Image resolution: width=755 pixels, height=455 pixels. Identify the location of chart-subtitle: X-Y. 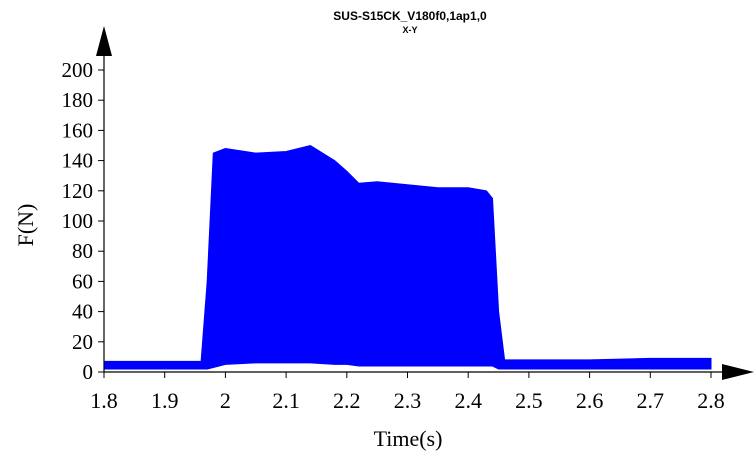
(409, 30).